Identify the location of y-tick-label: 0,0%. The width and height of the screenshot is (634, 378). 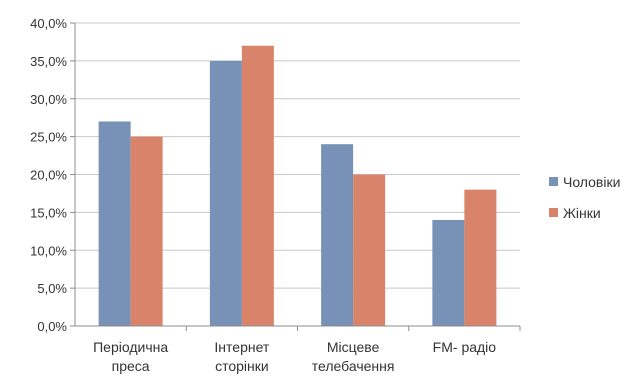
(52, 326).